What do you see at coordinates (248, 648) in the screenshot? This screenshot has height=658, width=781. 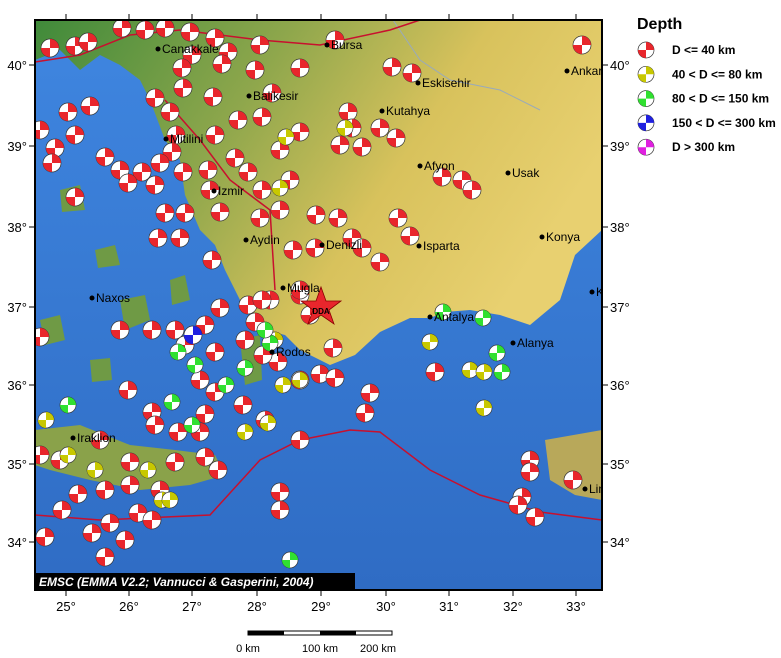 I see `scale-label: 0 km` at bounding box center [248, 648].